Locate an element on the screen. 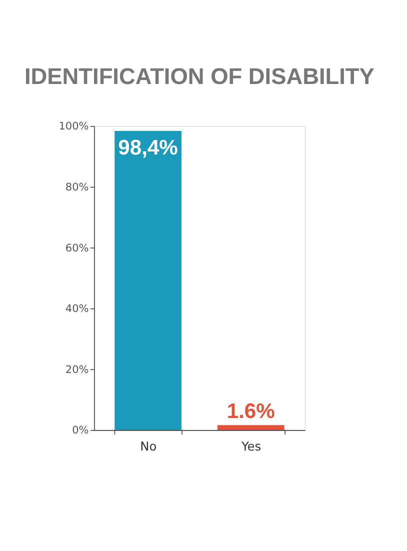  x-tick-label: Yes is located at coordinates (251, 447).